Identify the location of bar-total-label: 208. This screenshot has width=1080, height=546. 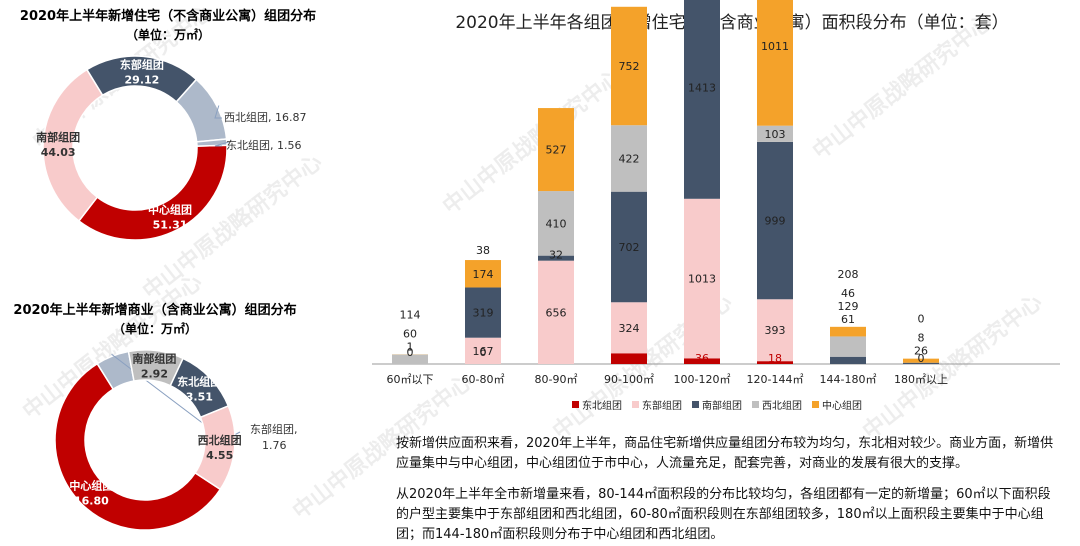
(848, 274).